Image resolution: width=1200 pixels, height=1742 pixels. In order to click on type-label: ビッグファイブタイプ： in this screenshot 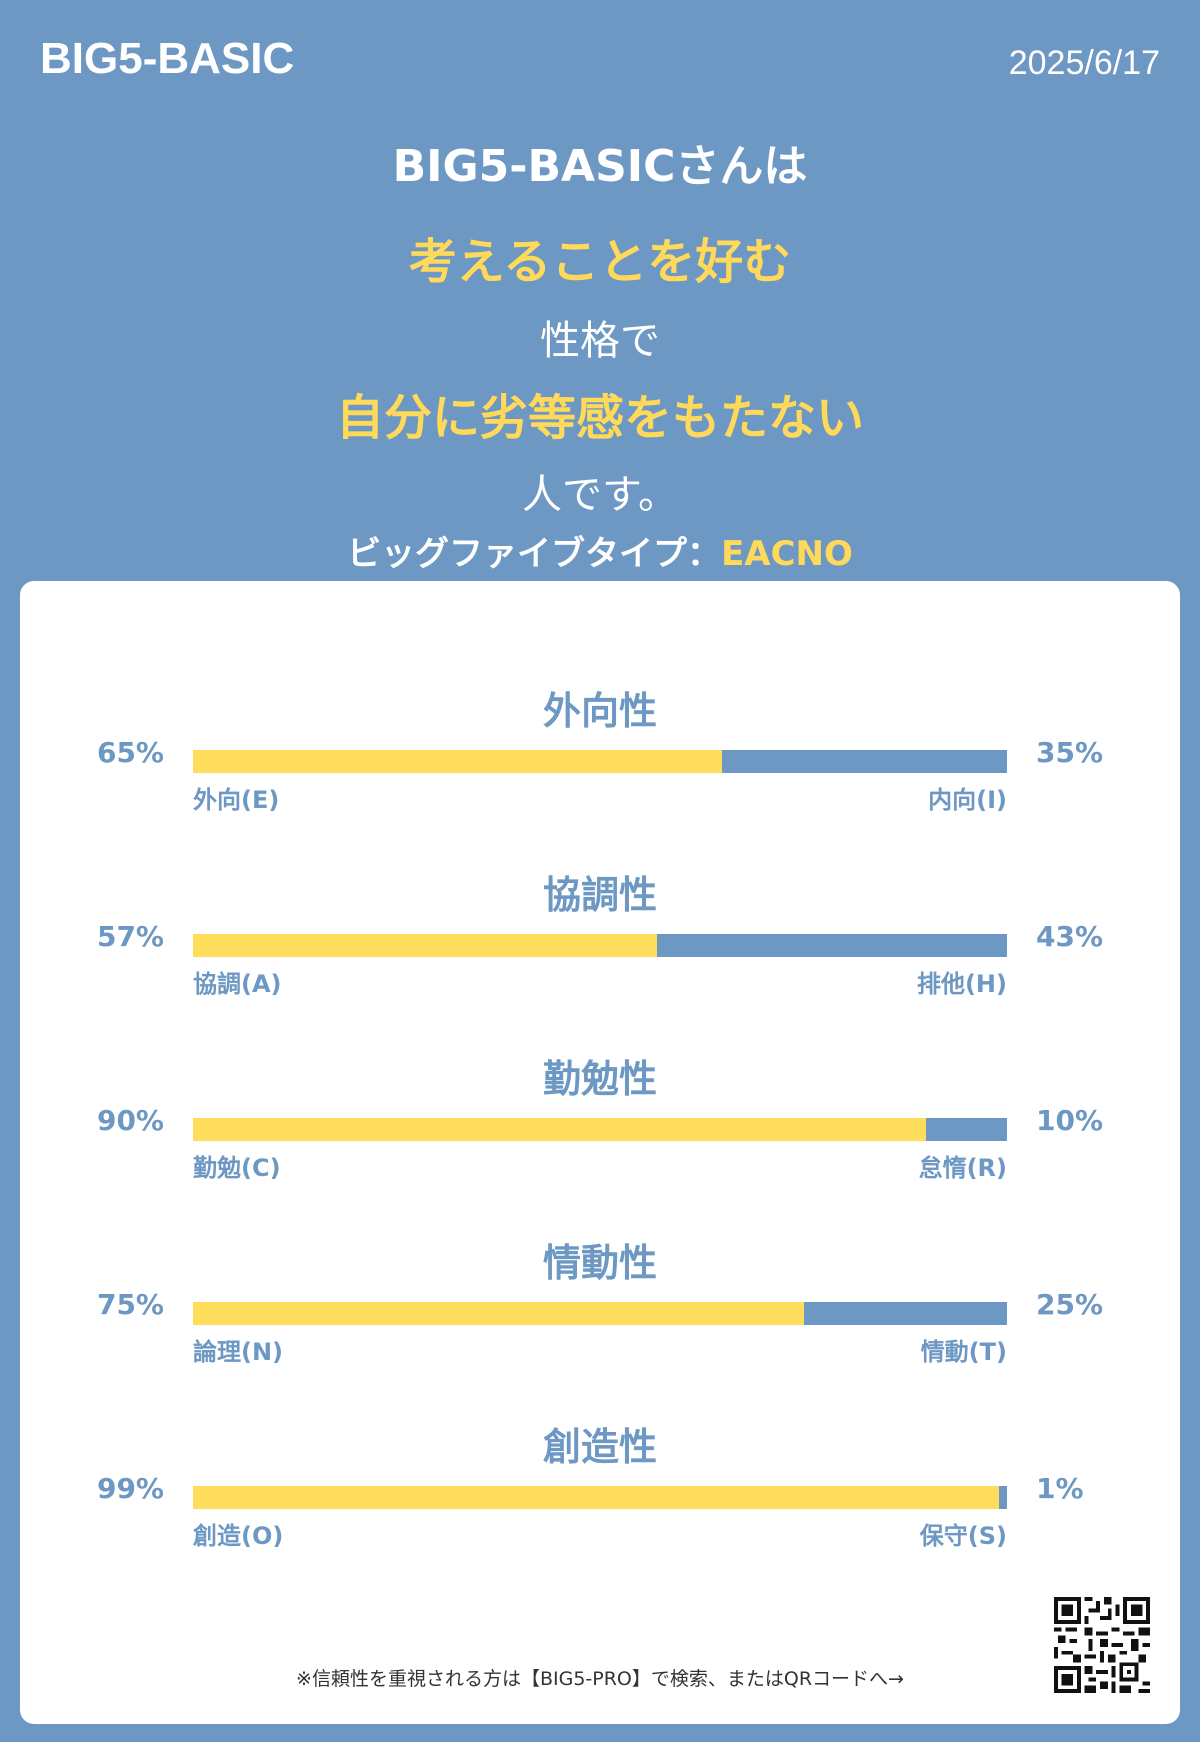, I will do `click(534, 554)`.